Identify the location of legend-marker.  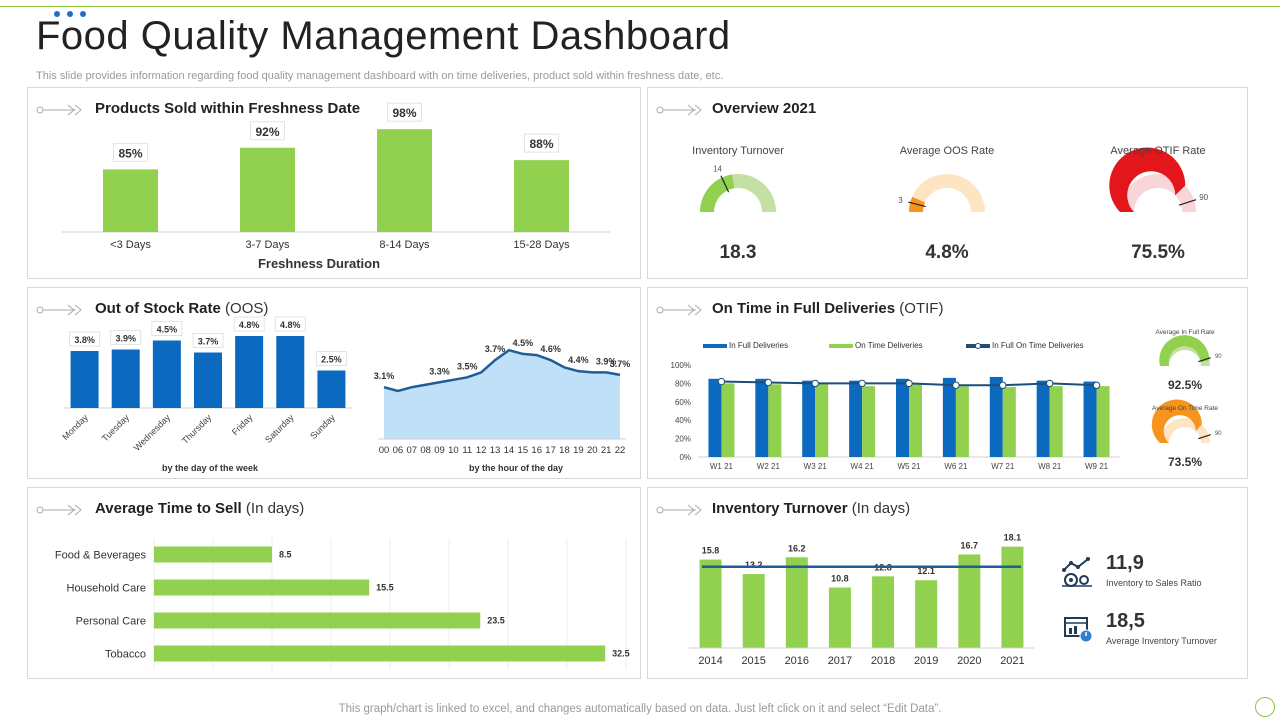
(978, 346).